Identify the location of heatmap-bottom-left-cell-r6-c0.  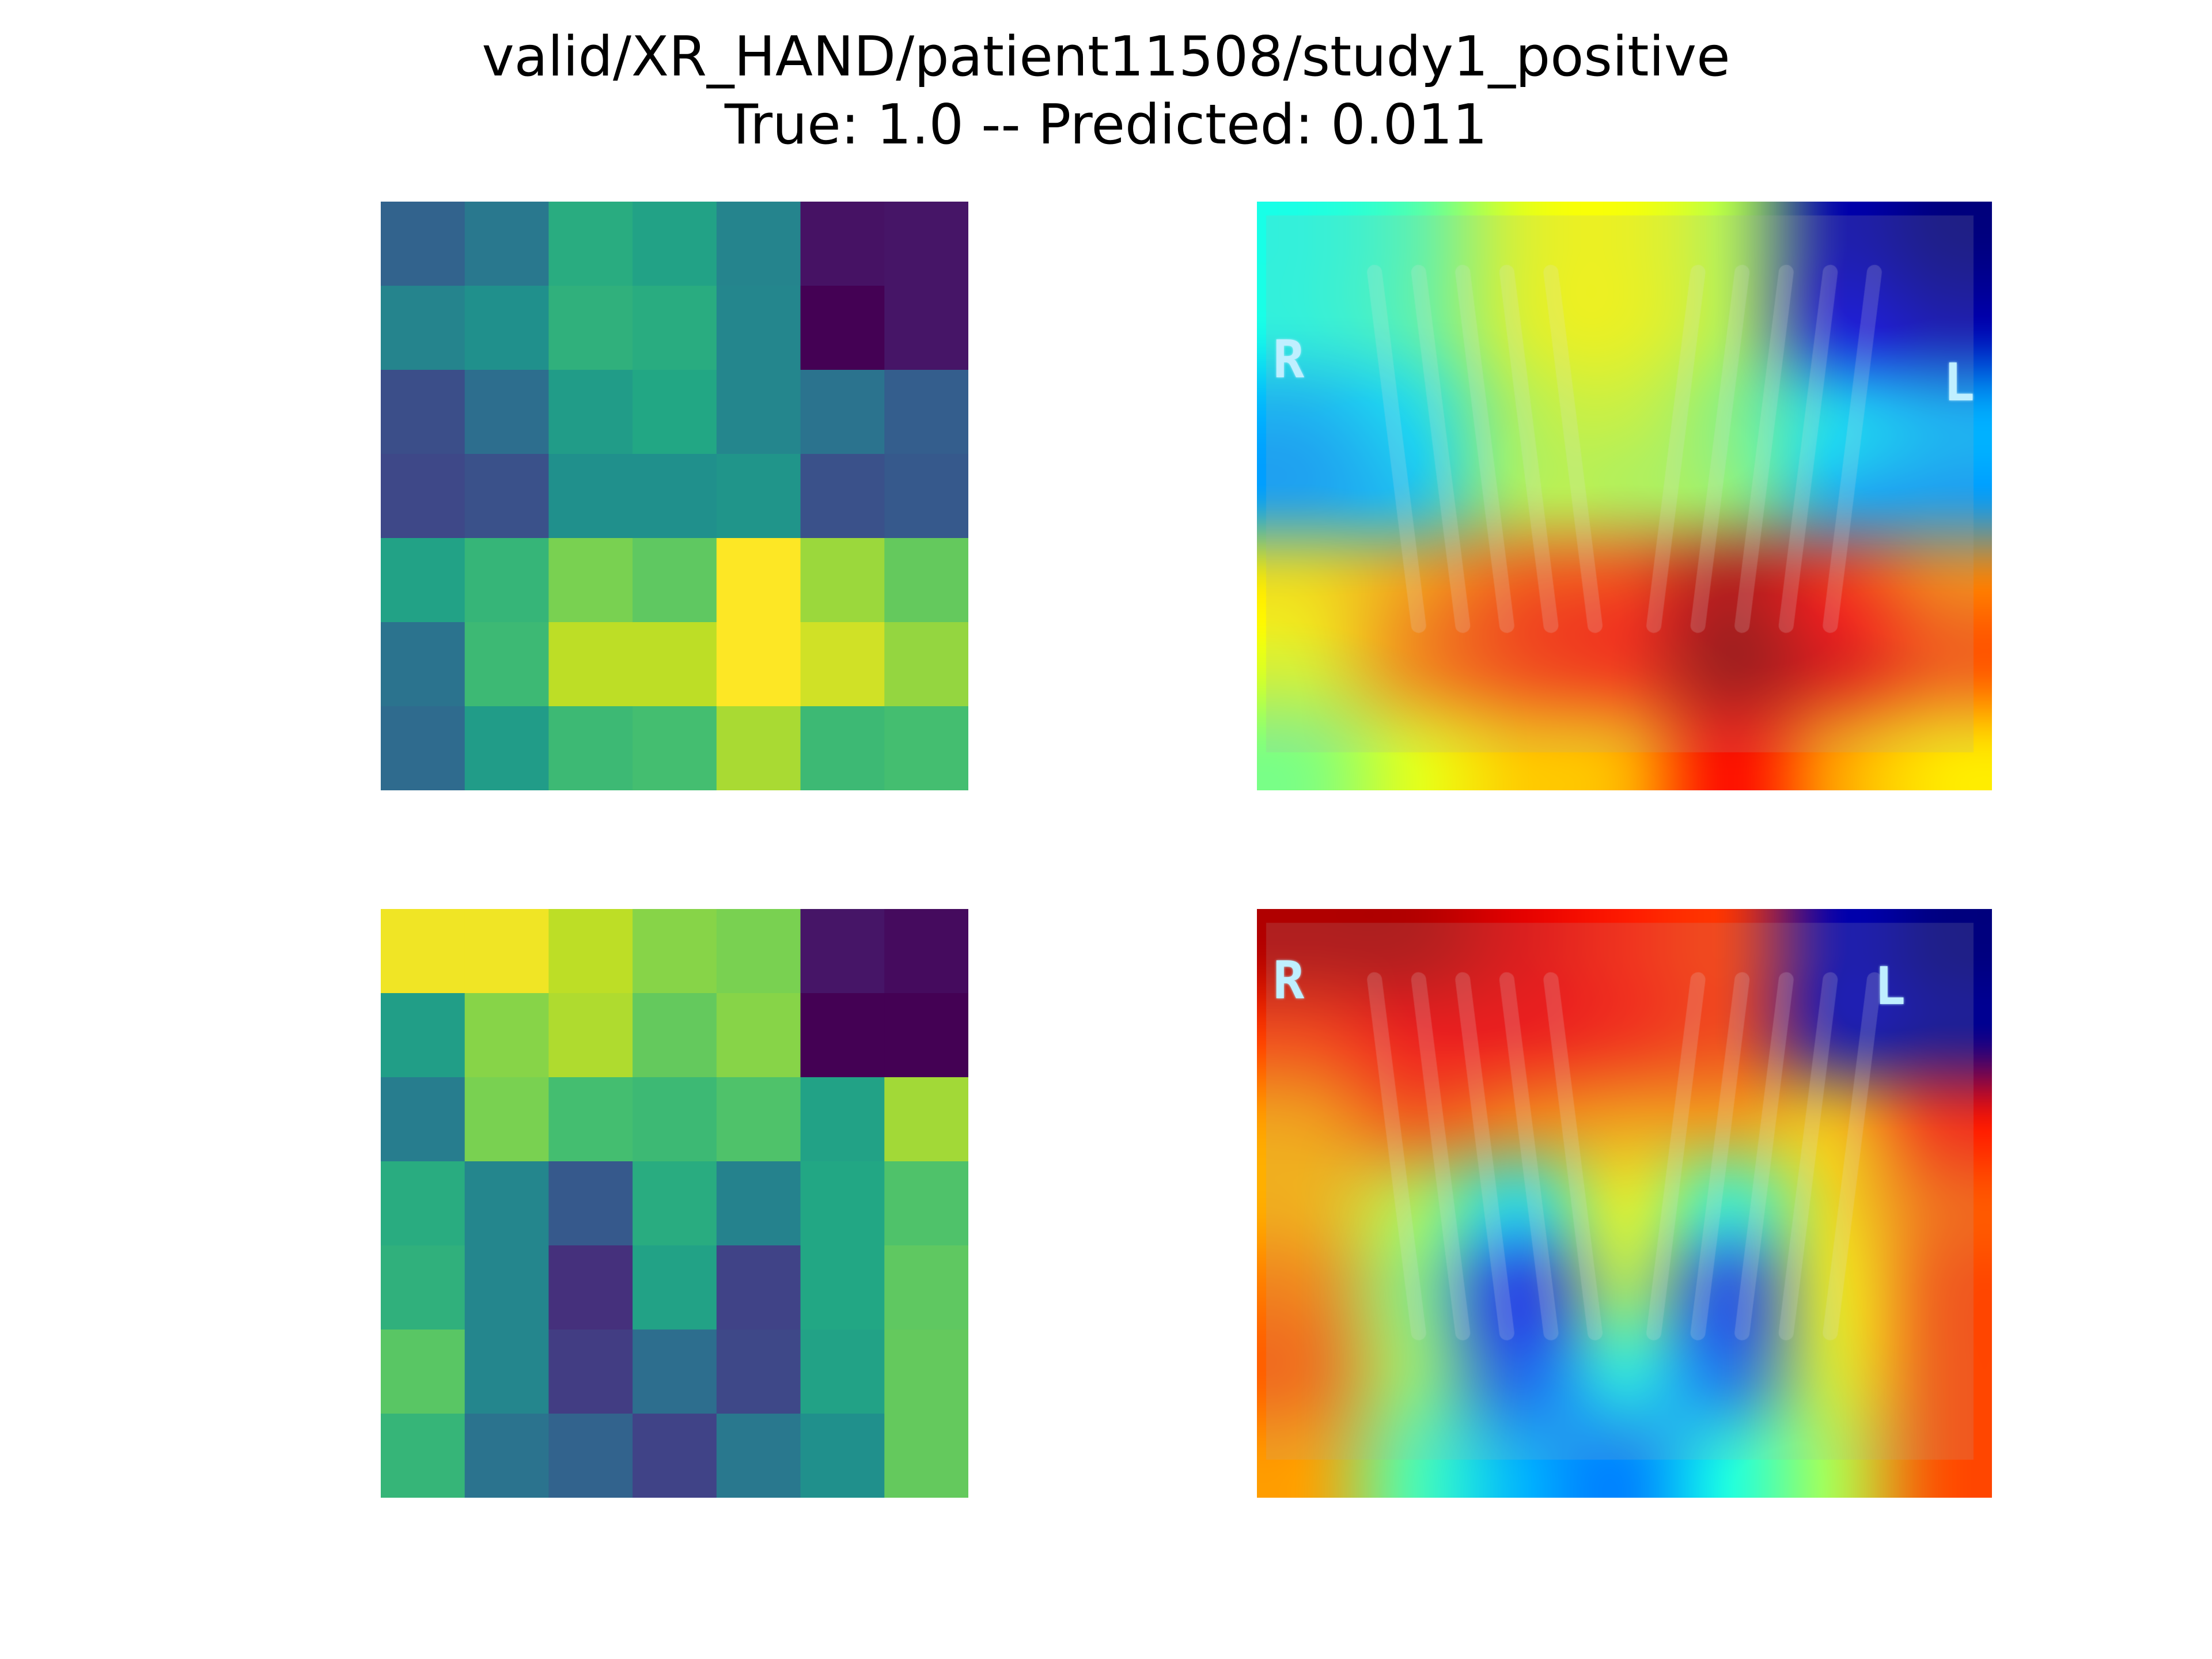
(423, 1456).